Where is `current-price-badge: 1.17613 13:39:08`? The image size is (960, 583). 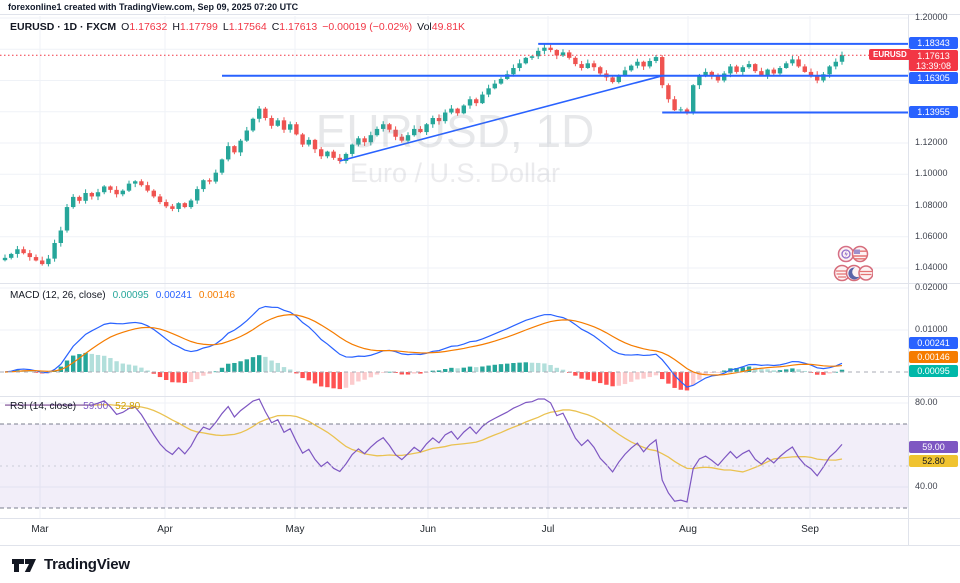
current-price-badge: 1.17613 13:39:08 is located at coordinates (933, 60).